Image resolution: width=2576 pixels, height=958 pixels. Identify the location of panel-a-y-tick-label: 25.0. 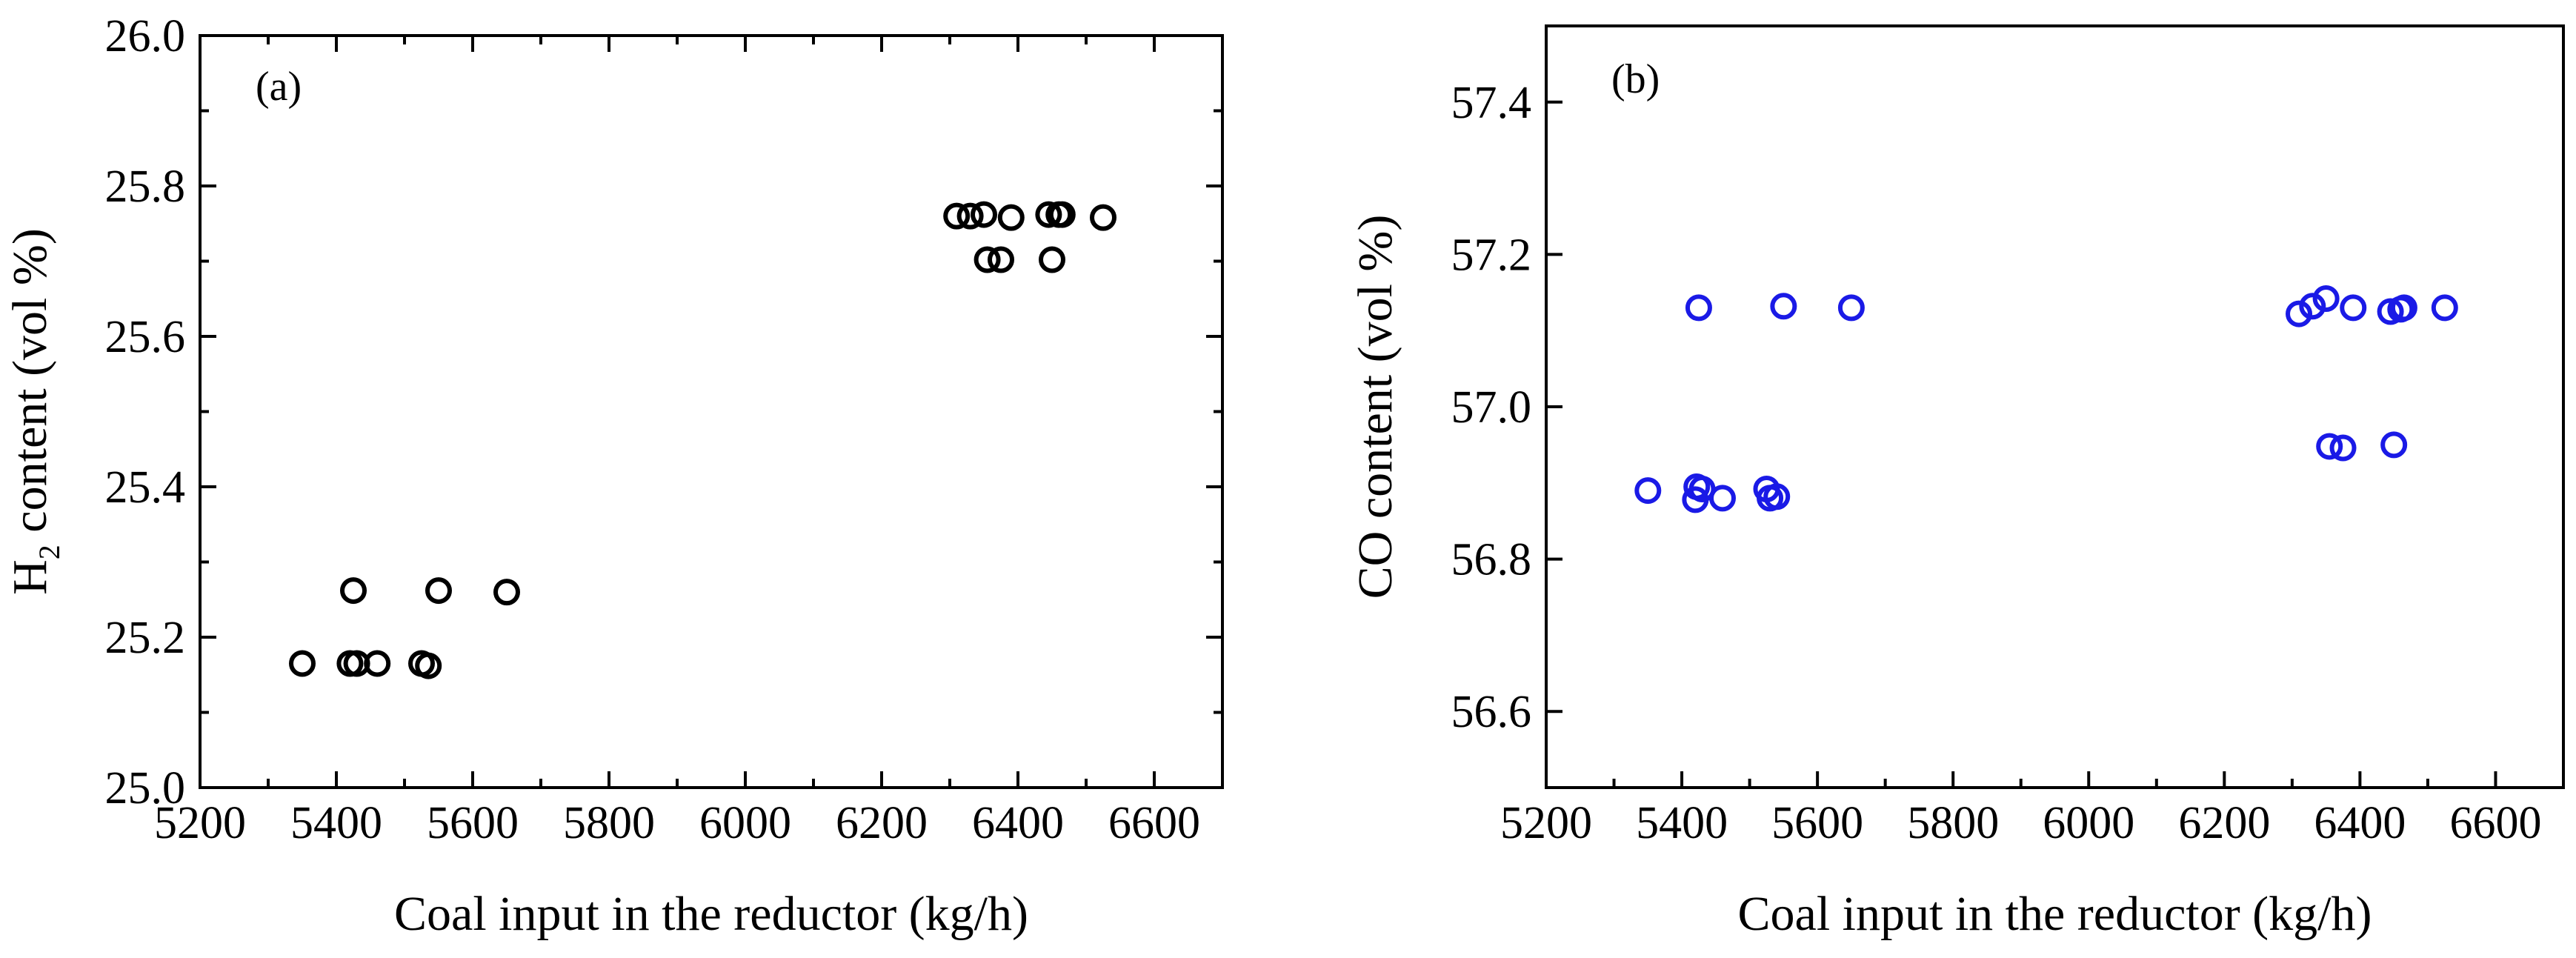
(145, 788).